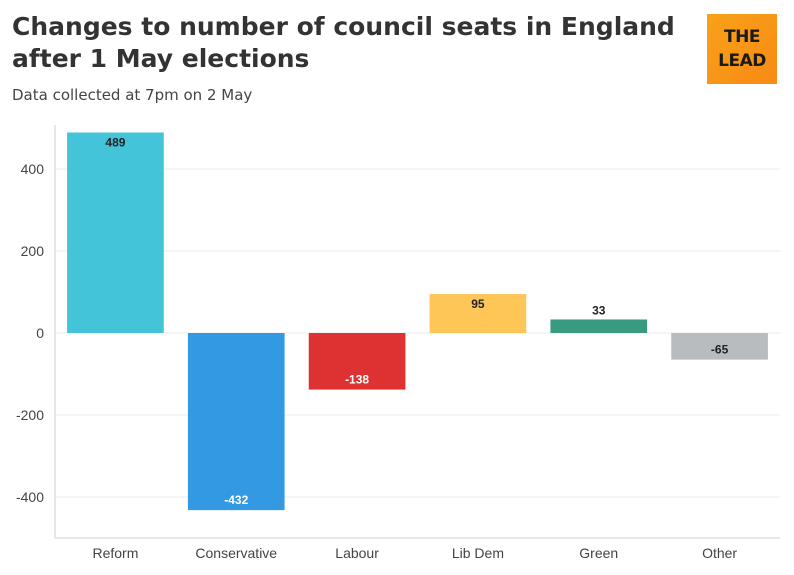 The width and height of the screenshot is (794, 575). I want to click on x-category-label: Lib Dem, so click(478, 553).